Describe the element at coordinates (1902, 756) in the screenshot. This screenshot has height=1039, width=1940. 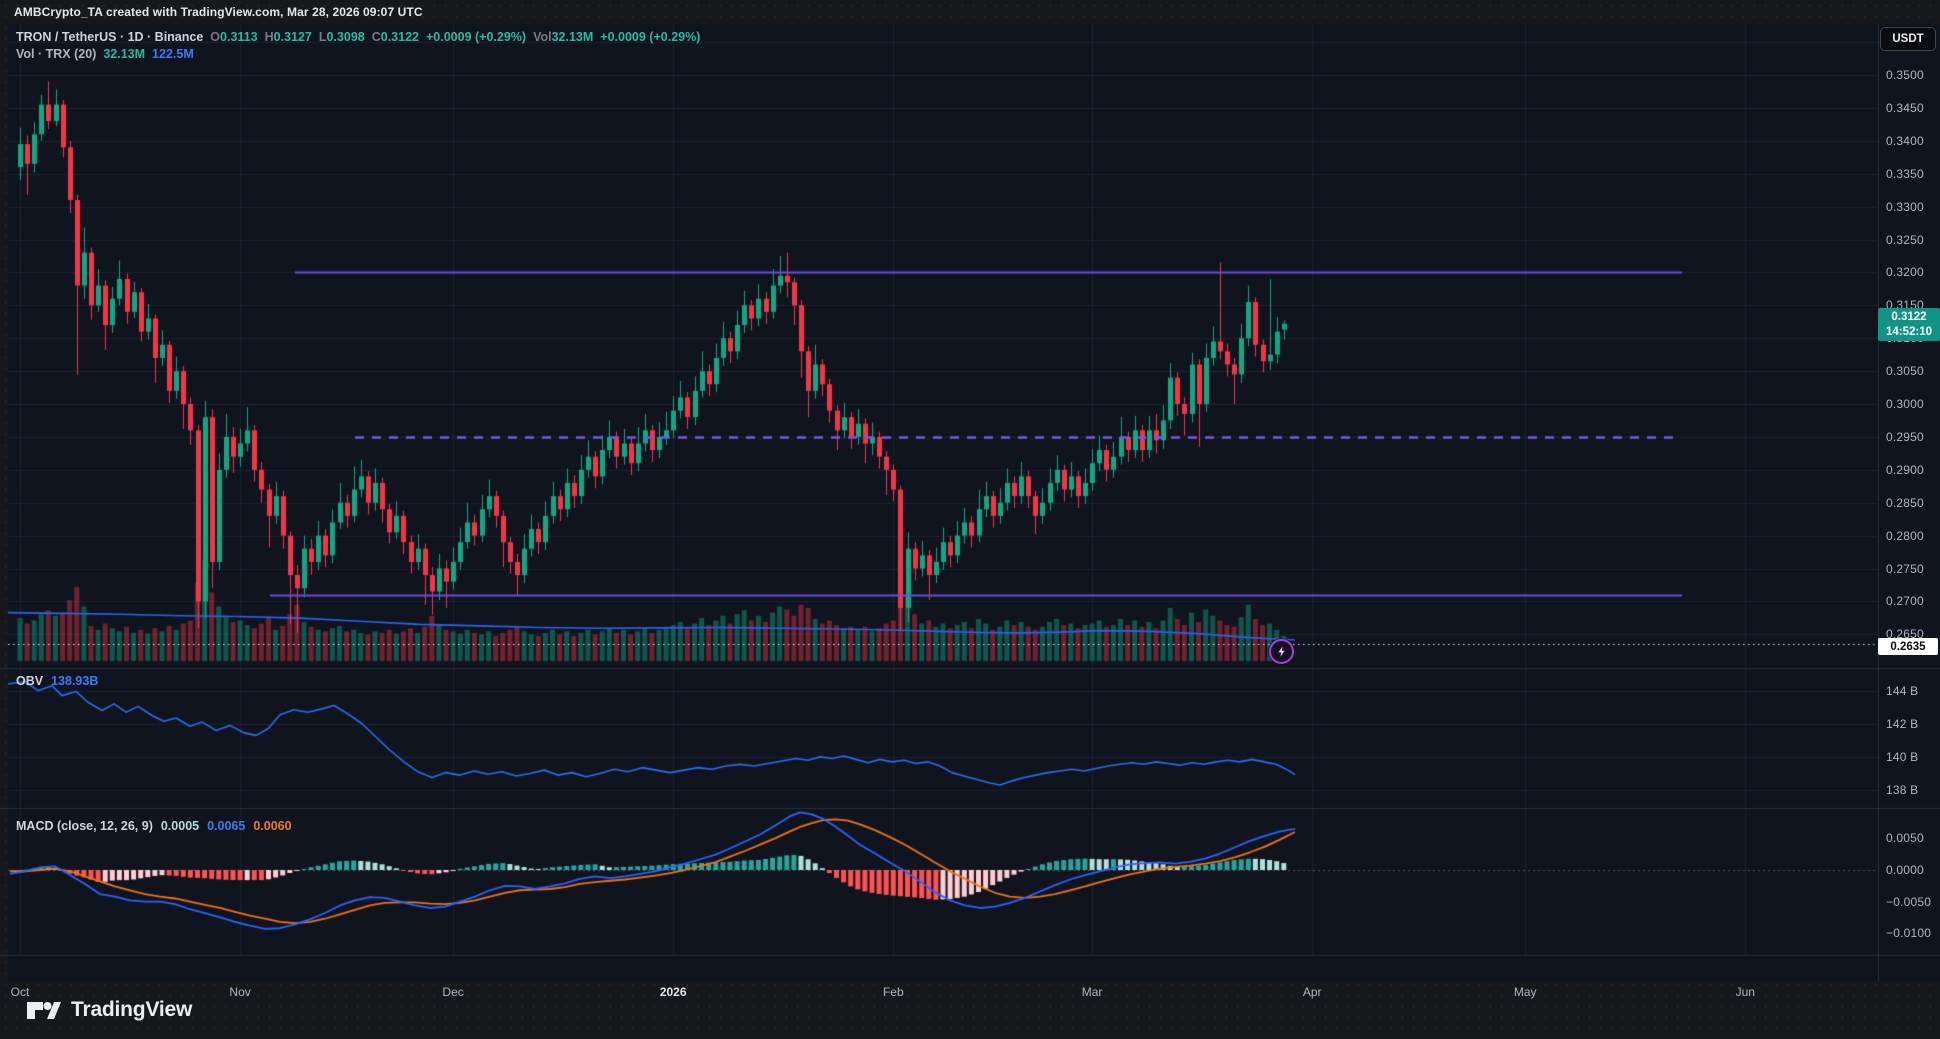
I see `axis-tick-label: 140 B` at that location.